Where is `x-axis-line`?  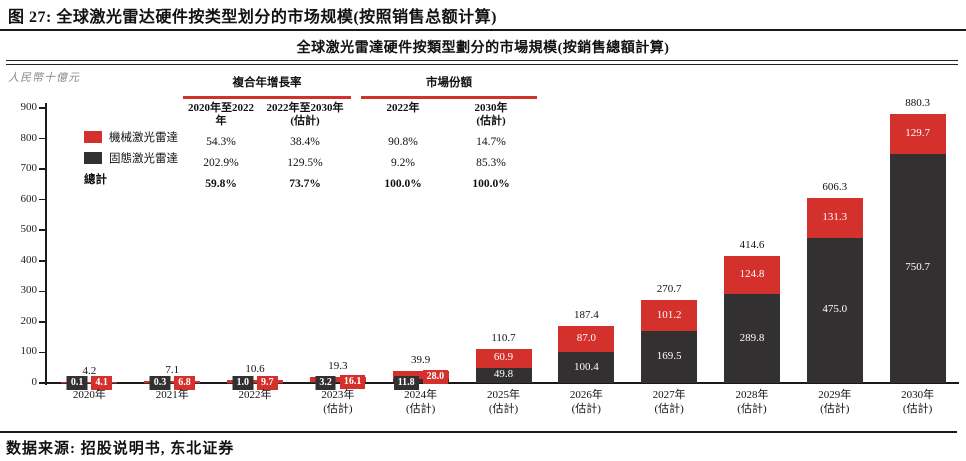
x-axis-line is located at coordinates (501, 383).